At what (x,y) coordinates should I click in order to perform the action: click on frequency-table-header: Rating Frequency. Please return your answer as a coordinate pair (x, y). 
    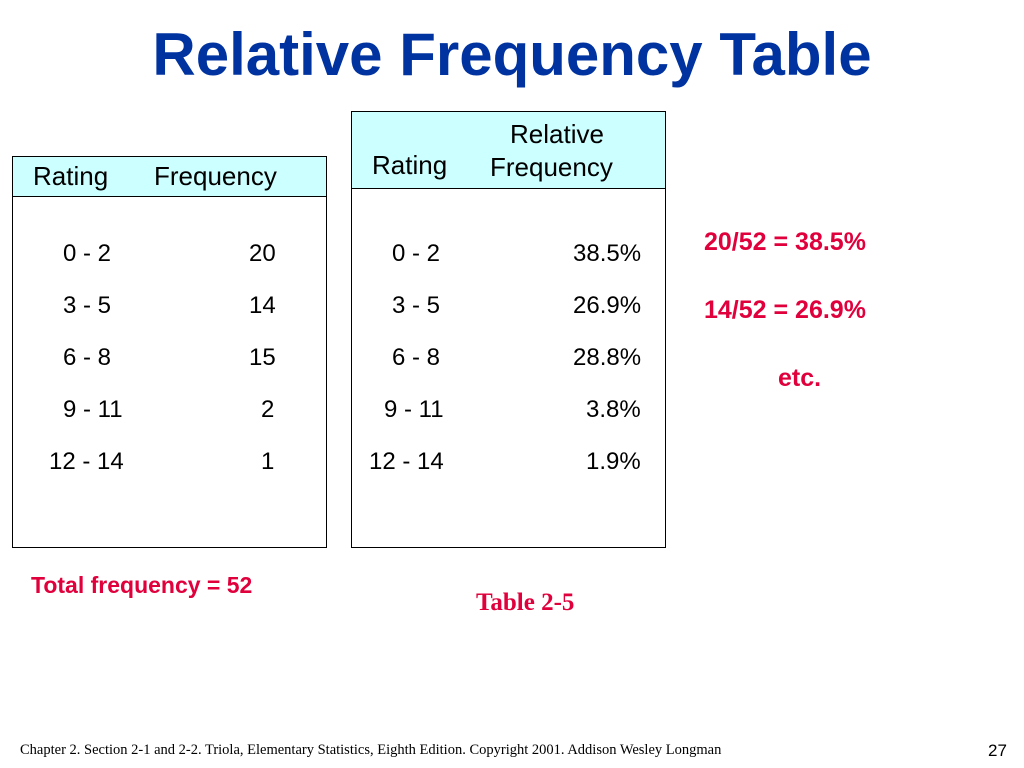
    Looking at the image, I should click on (169, 177).